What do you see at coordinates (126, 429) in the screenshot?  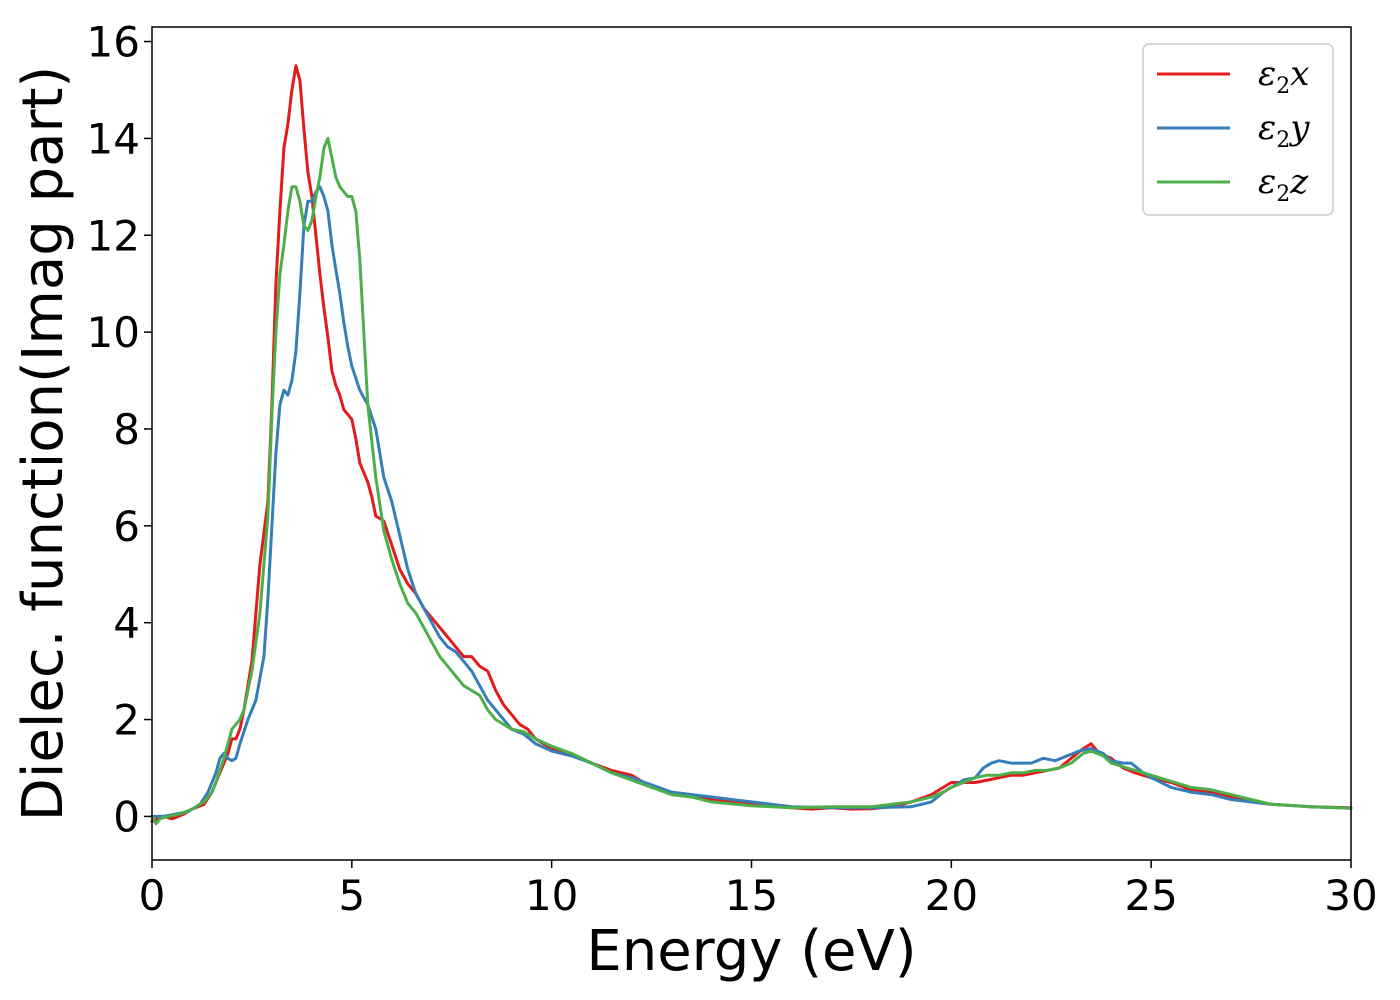 I see `y-tick-label: 8` at bounding box center [126, 429].